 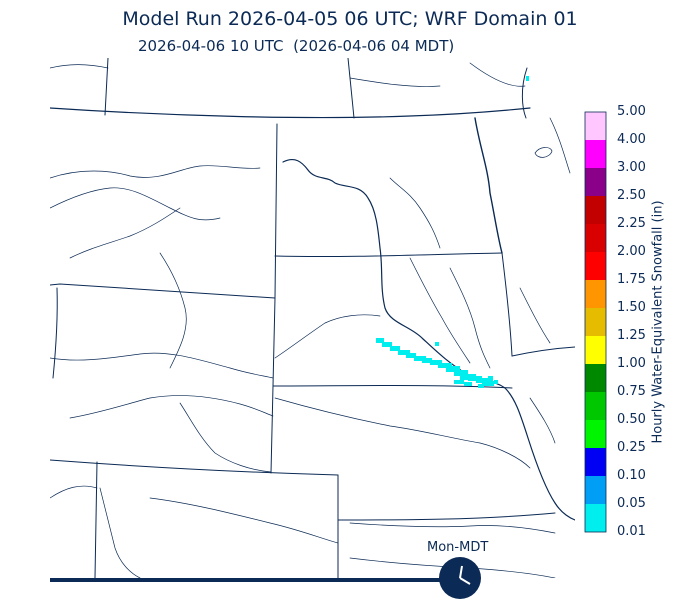 I want to click on colorbar-frame, so click(x=595, y=322).